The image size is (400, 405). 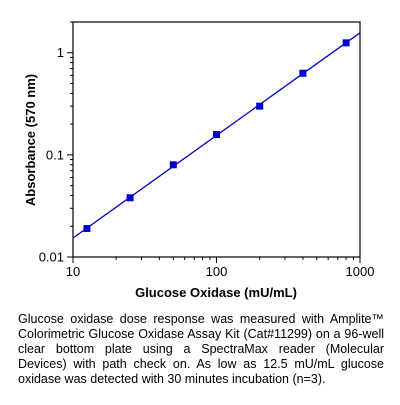 What do you see at coordinates (30, 140) in the screenshot?
I see `y-axis-title: Absorbance (570 nm)` at bounding box center [30, 140].